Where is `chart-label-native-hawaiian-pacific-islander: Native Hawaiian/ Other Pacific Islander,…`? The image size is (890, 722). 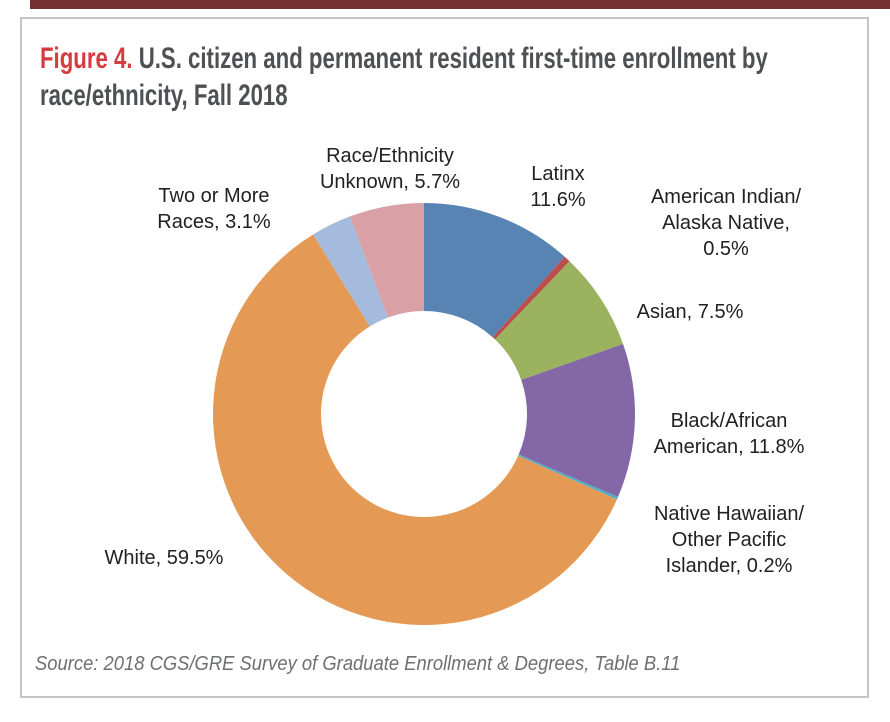 chart-label-native-hawaiian-pacific-islander: Native Hawaiian/ Other Pacific Islander,… is located at coordinates (729, 540).